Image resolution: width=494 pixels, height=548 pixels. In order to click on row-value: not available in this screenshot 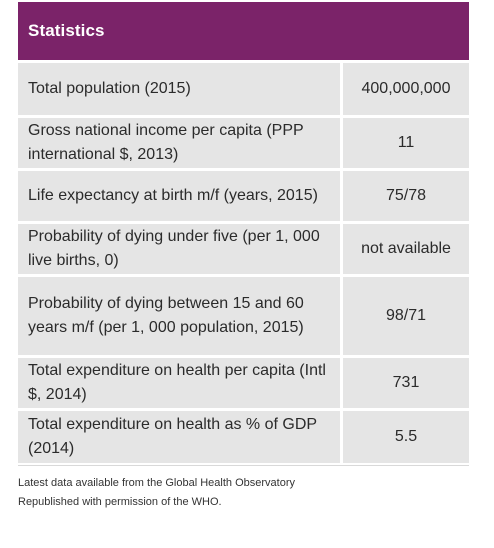, I will do `click(404, 249)`.